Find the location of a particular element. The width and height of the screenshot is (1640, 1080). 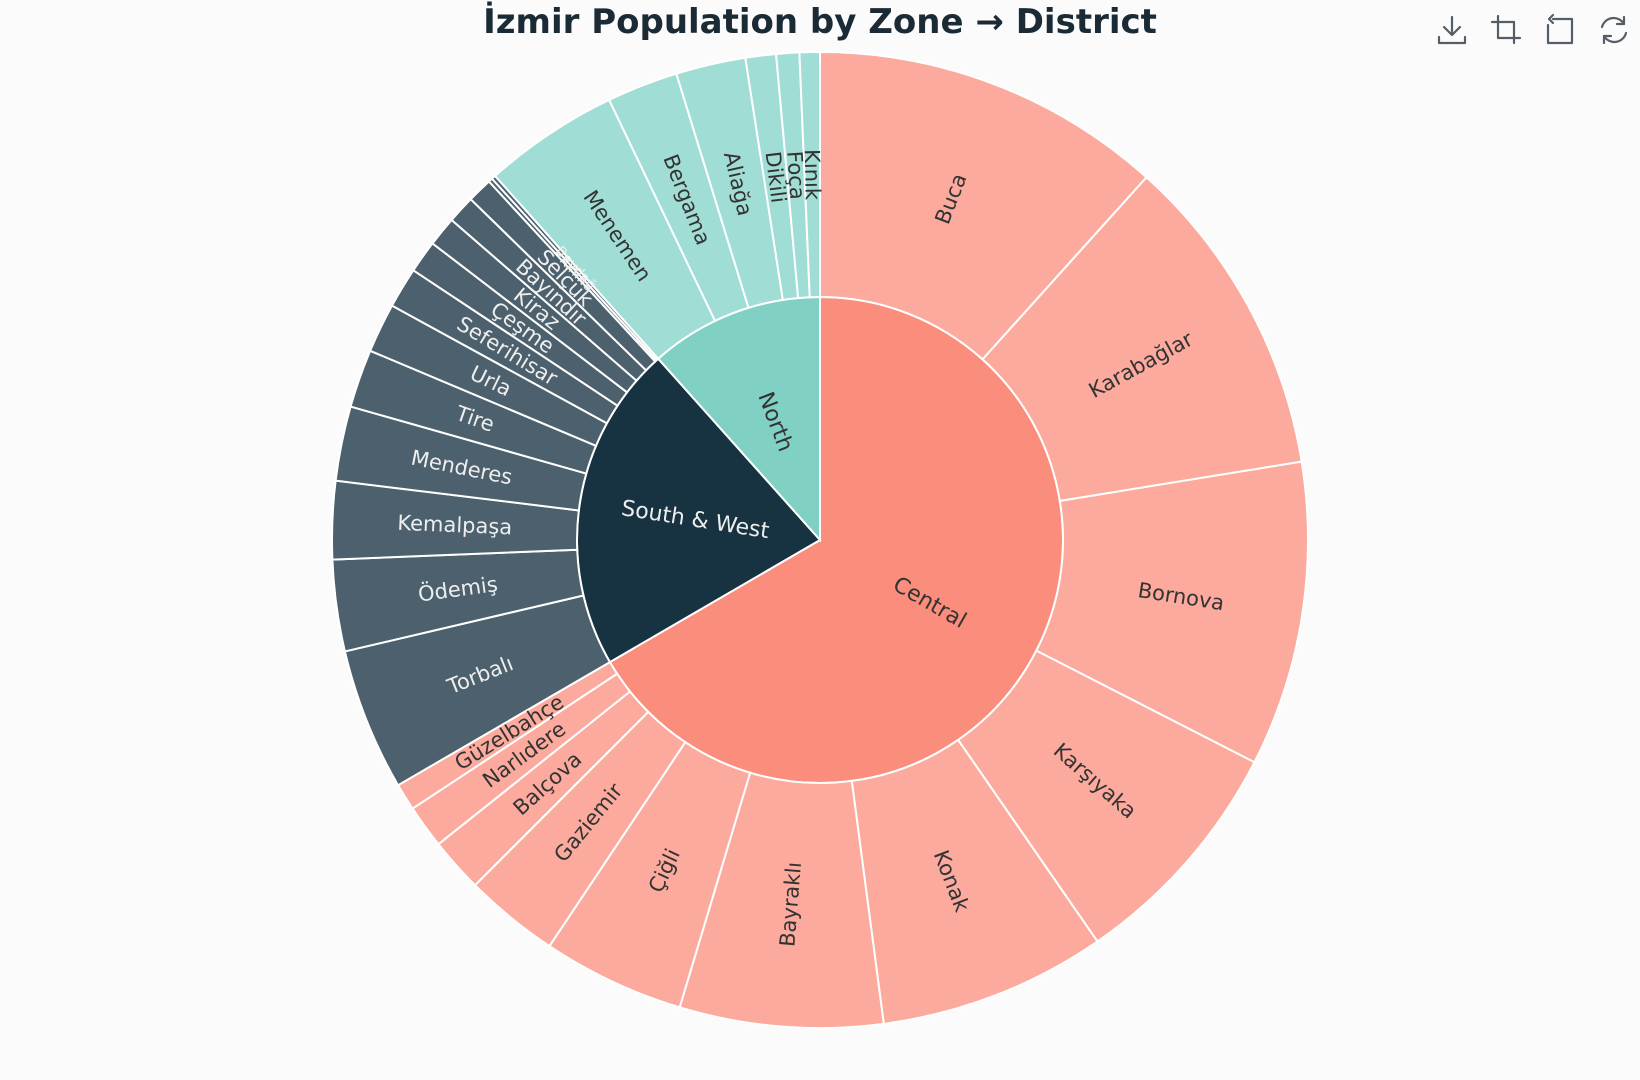

save-image-button is located at coordinates (1452, 30).